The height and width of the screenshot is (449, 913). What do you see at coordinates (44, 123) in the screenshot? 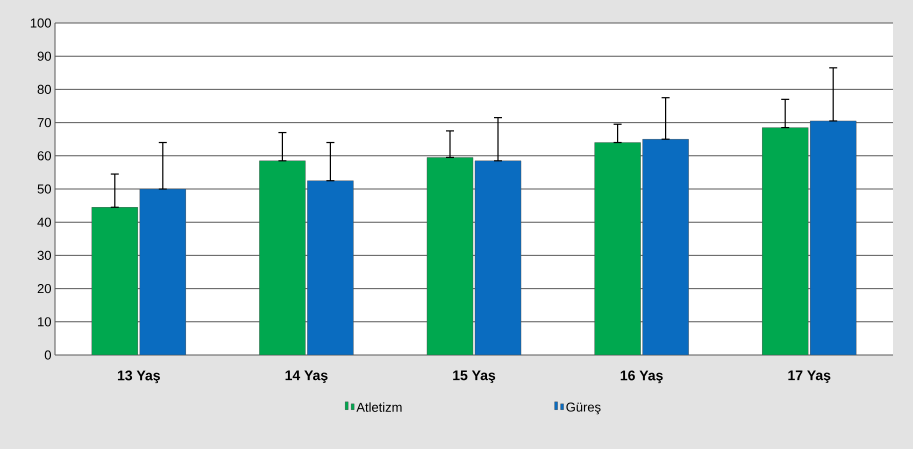
I see `y-tick-label: 70` at bounding box center [44, 123].